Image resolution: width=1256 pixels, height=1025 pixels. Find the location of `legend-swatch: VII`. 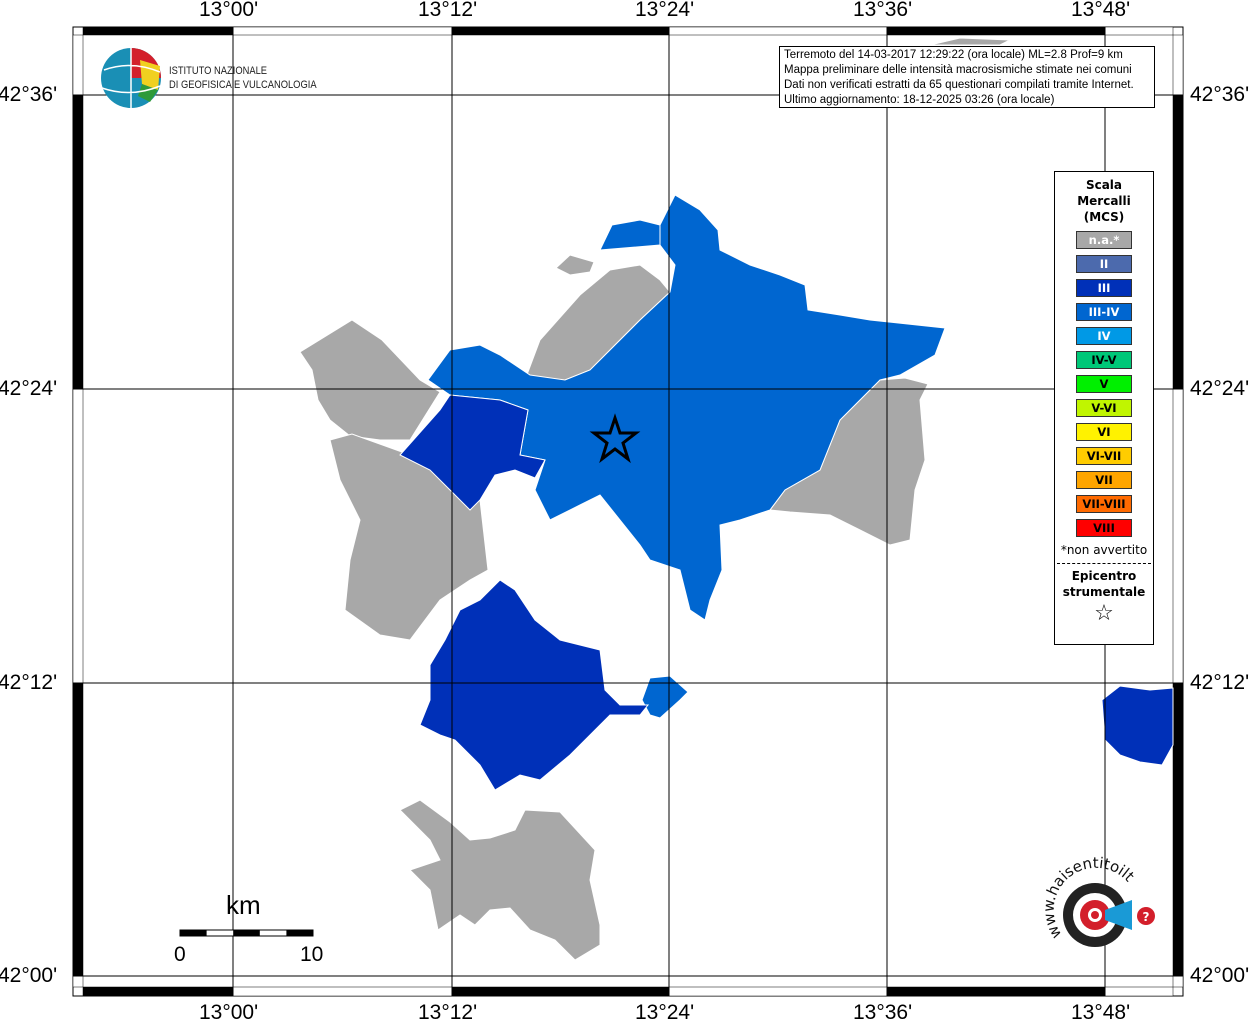

legend-swatch: VII is located at coordinates (1104, 480).